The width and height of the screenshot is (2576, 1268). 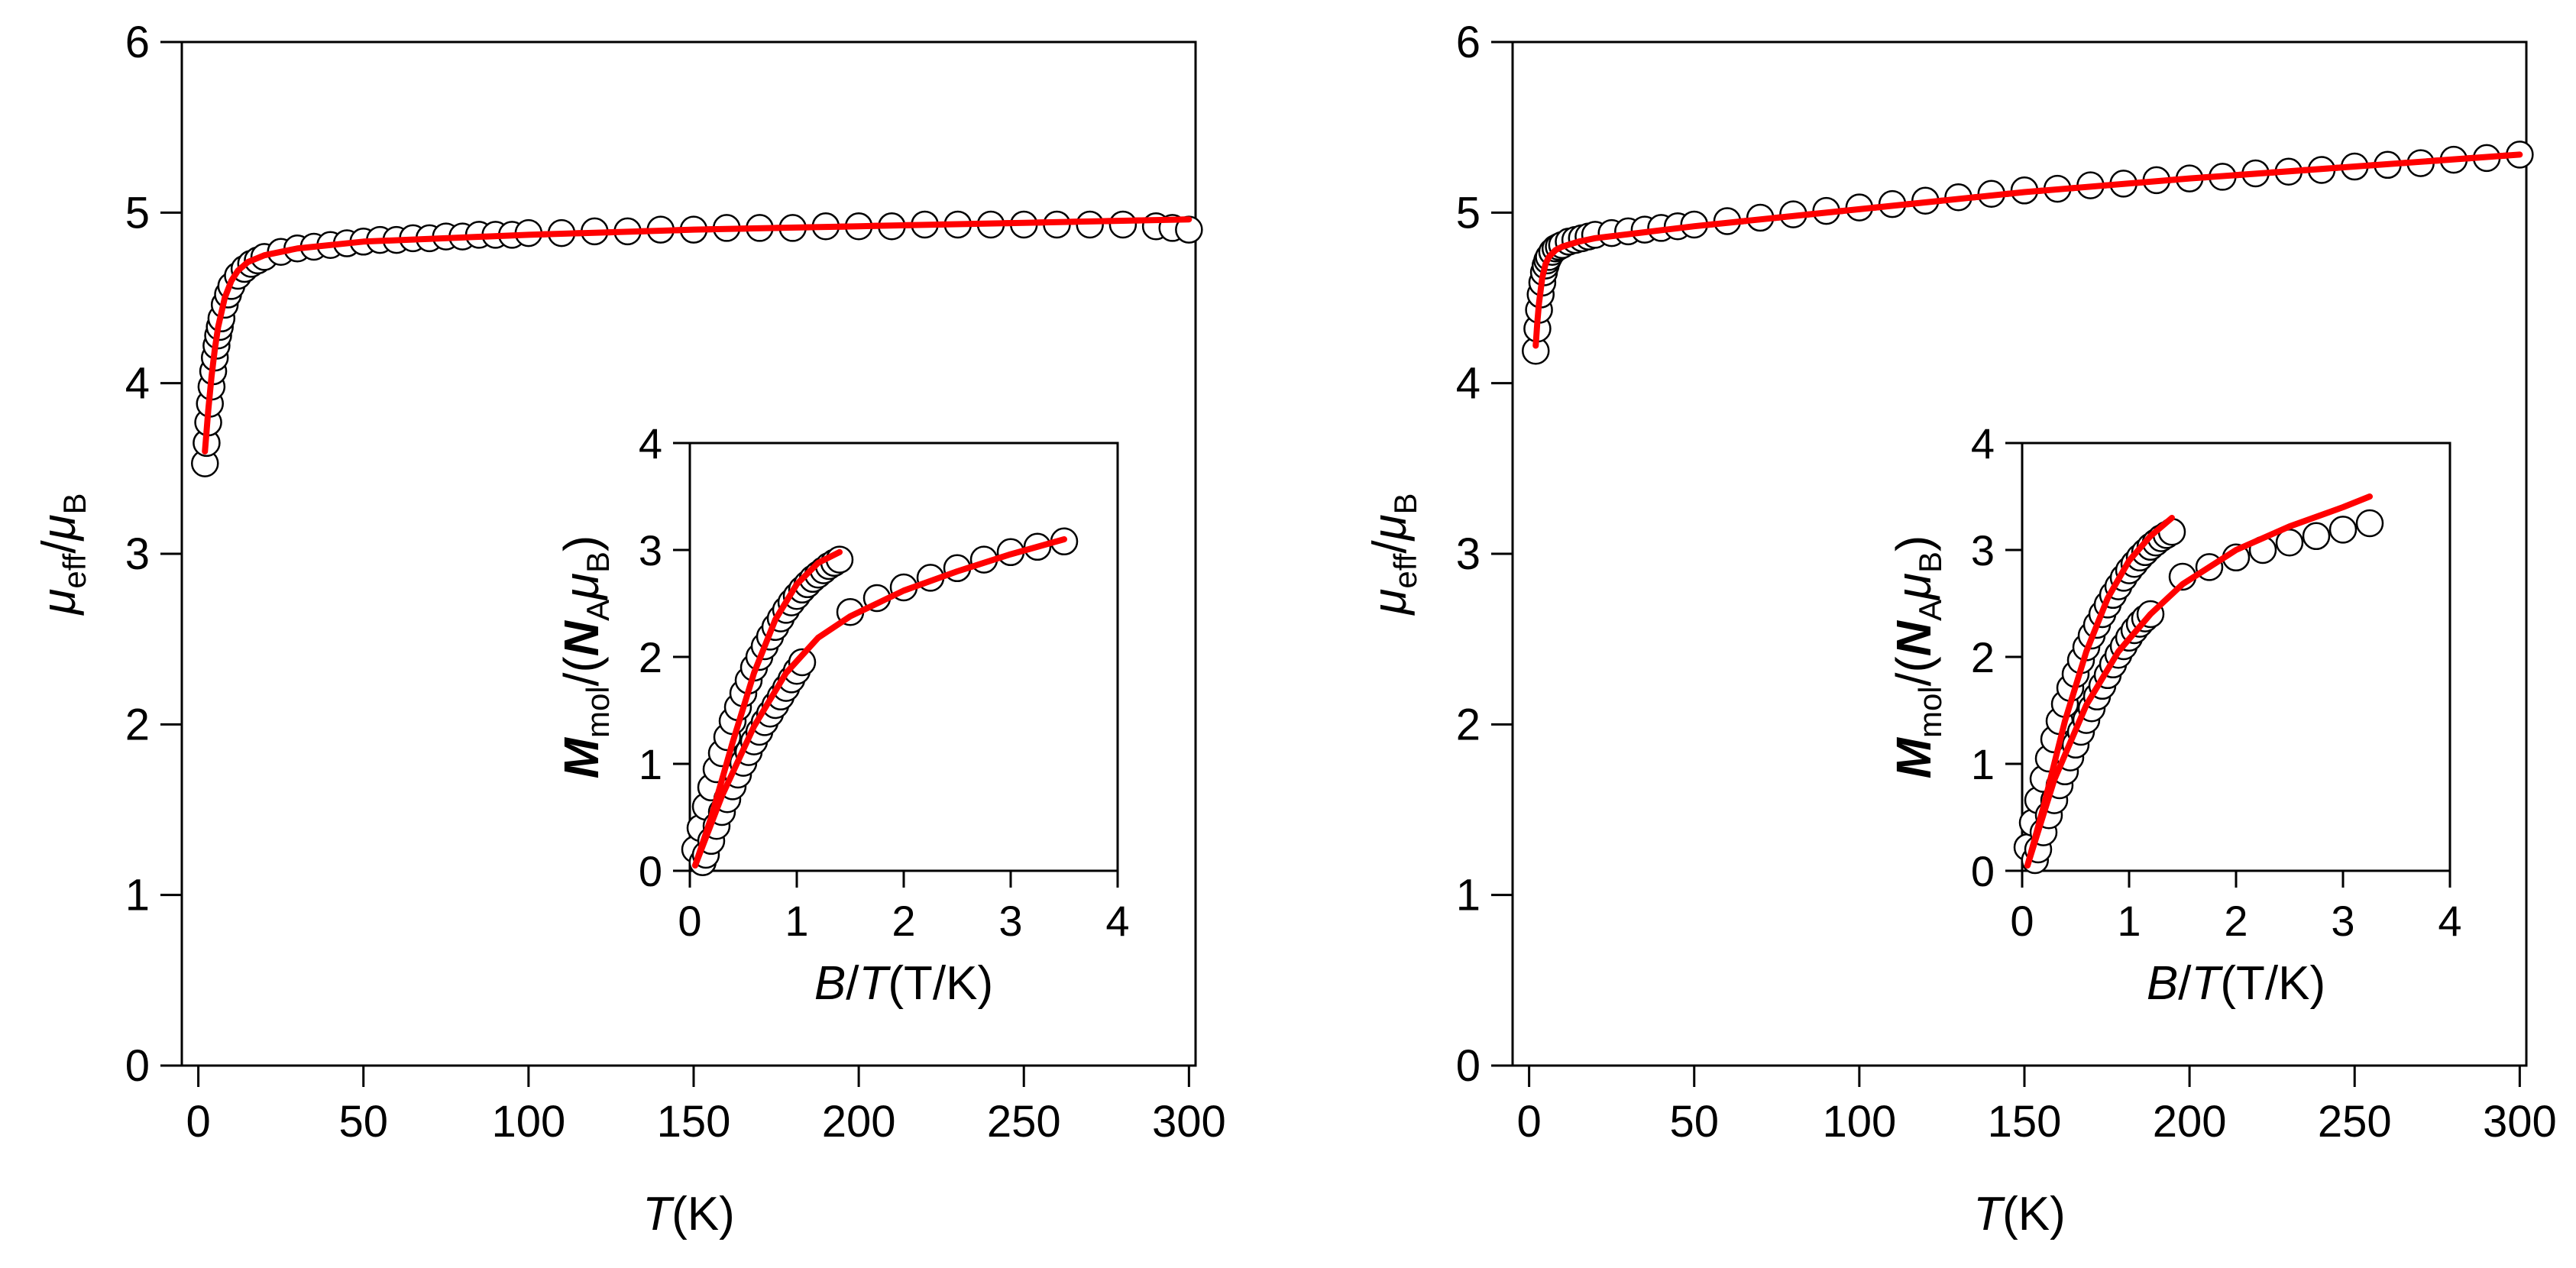 What do you see at coordinates (650, 550) in the screenshot?
I see `inset-y-tick-label: 3` at bounding box center [650, 550].